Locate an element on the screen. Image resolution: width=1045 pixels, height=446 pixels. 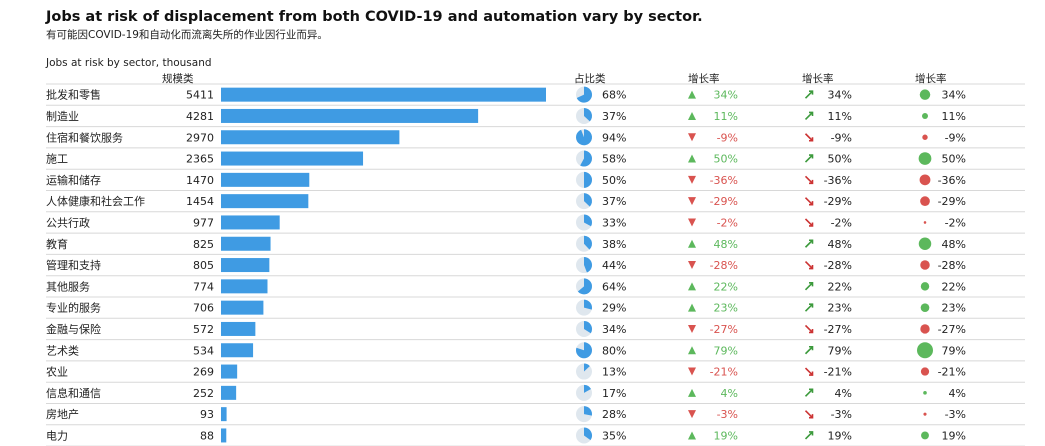
header-growth-2: 增长率 is located at coordinates (818, 79).